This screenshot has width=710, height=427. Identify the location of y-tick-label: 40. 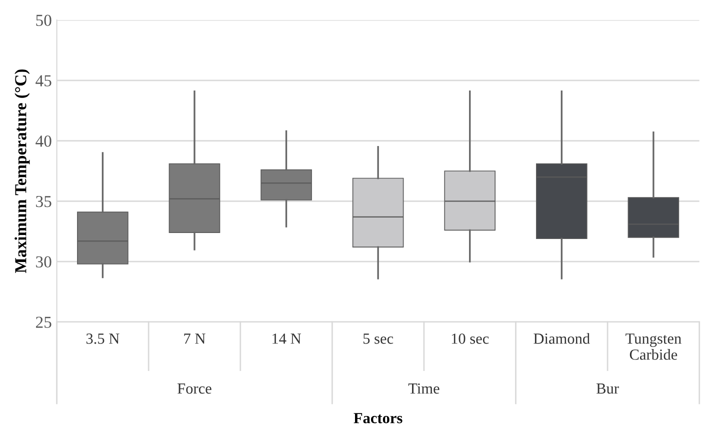
(44, 141).